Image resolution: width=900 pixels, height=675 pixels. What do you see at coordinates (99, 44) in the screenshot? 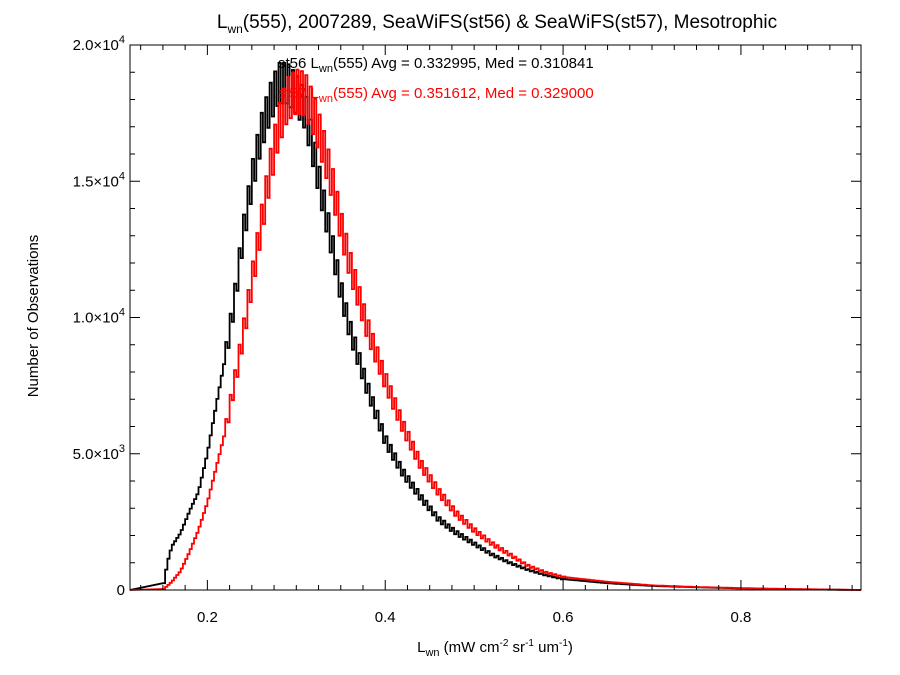
I see `y-tick-label: 2.0×10⁴` at bounding box center [99, 44].